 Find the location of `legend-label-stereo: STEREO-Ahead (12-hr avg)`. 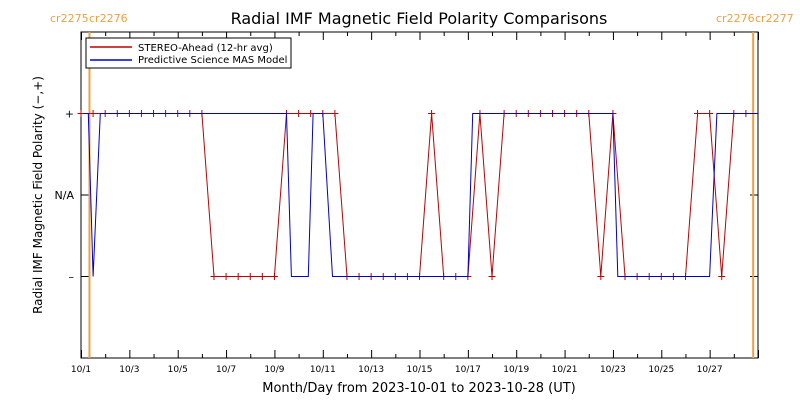

legend-label-stereo: STEREO-Ahead (12-hr avg) is located at coordinates (205, 48).